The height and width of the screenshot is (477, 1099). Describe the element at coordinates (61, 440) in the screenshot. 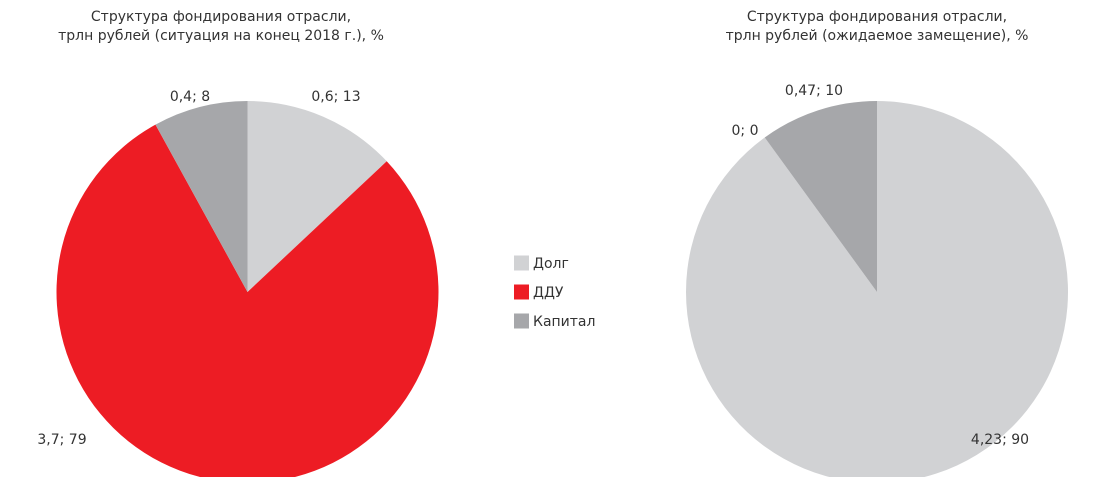

I see `data-label: 3,7; 79` at that location.